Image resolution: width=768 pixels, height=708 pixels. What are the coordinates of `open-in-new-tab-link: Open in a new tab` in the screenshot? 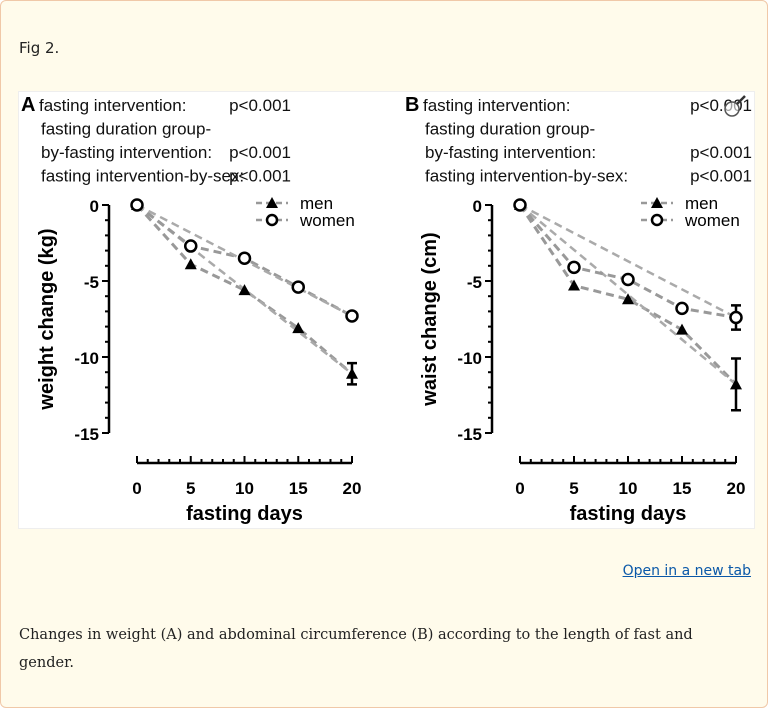 It's located at (686, 571).